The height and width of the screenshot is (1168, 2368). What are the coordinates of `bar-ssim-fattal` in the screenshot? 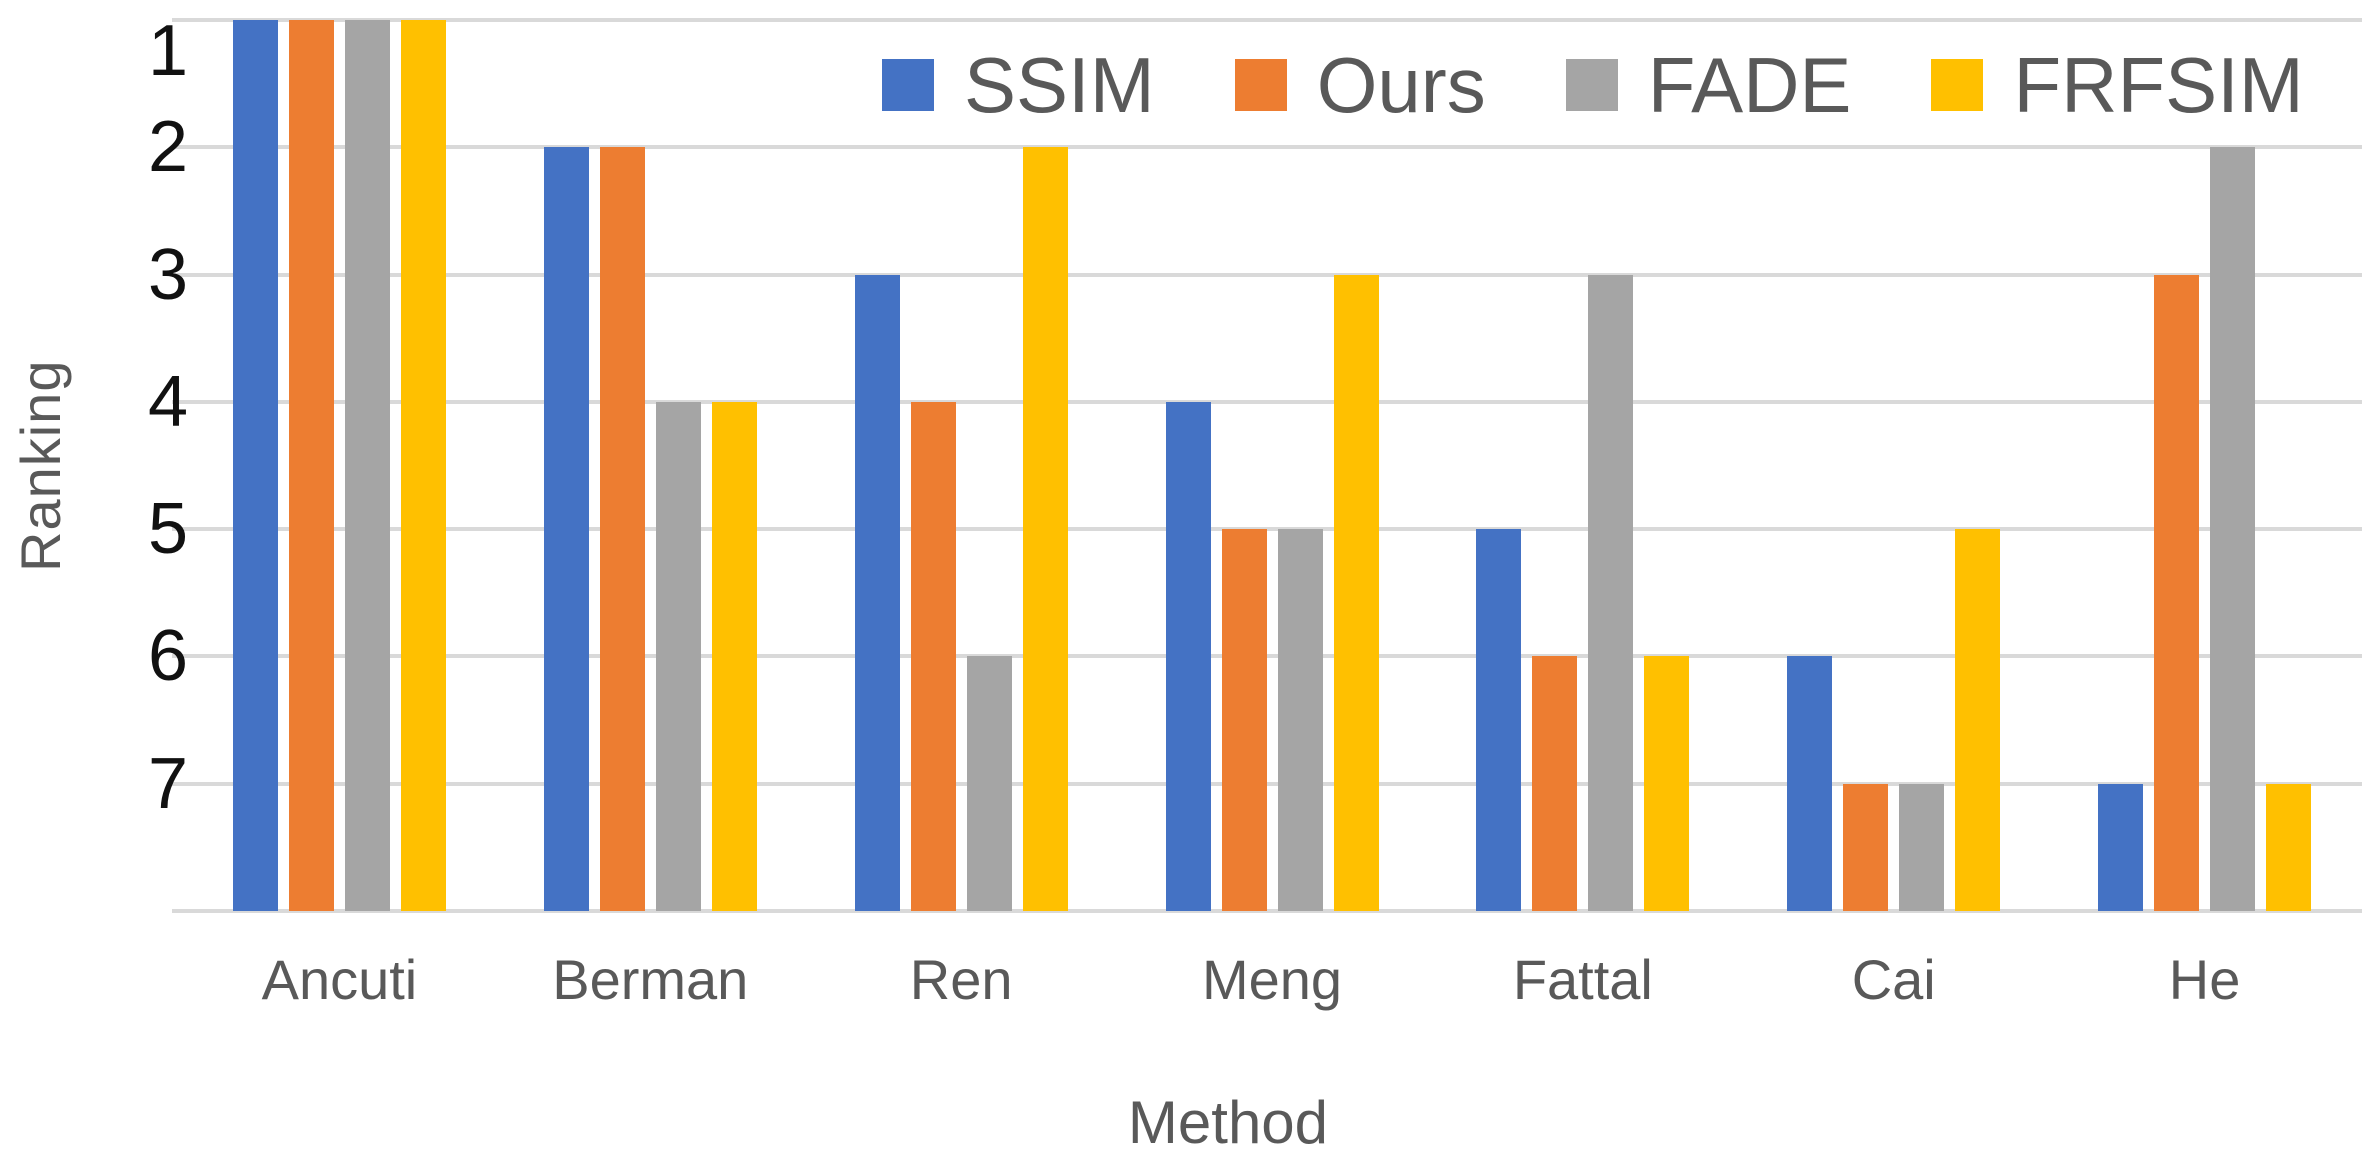 It's located at (1499, 720).